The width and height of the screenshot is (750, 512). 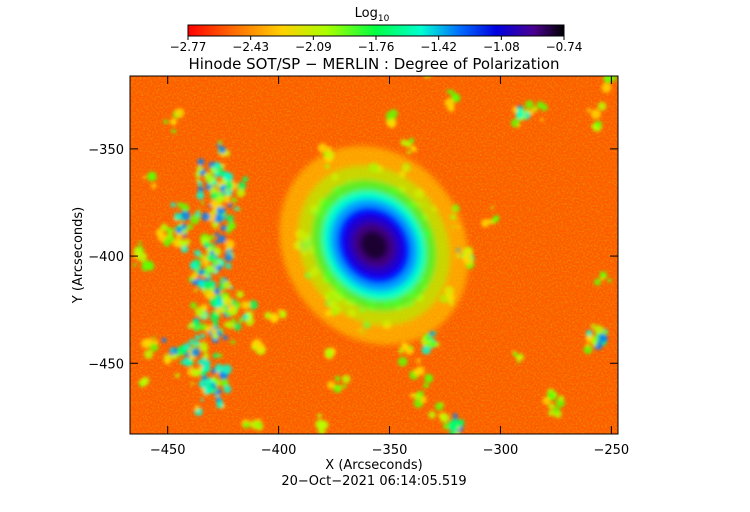 What do you see at coordinates (313, 47) in the screenshot?
I see `colorbar-tick-label: −2.09` at bounding box center [313, 47].